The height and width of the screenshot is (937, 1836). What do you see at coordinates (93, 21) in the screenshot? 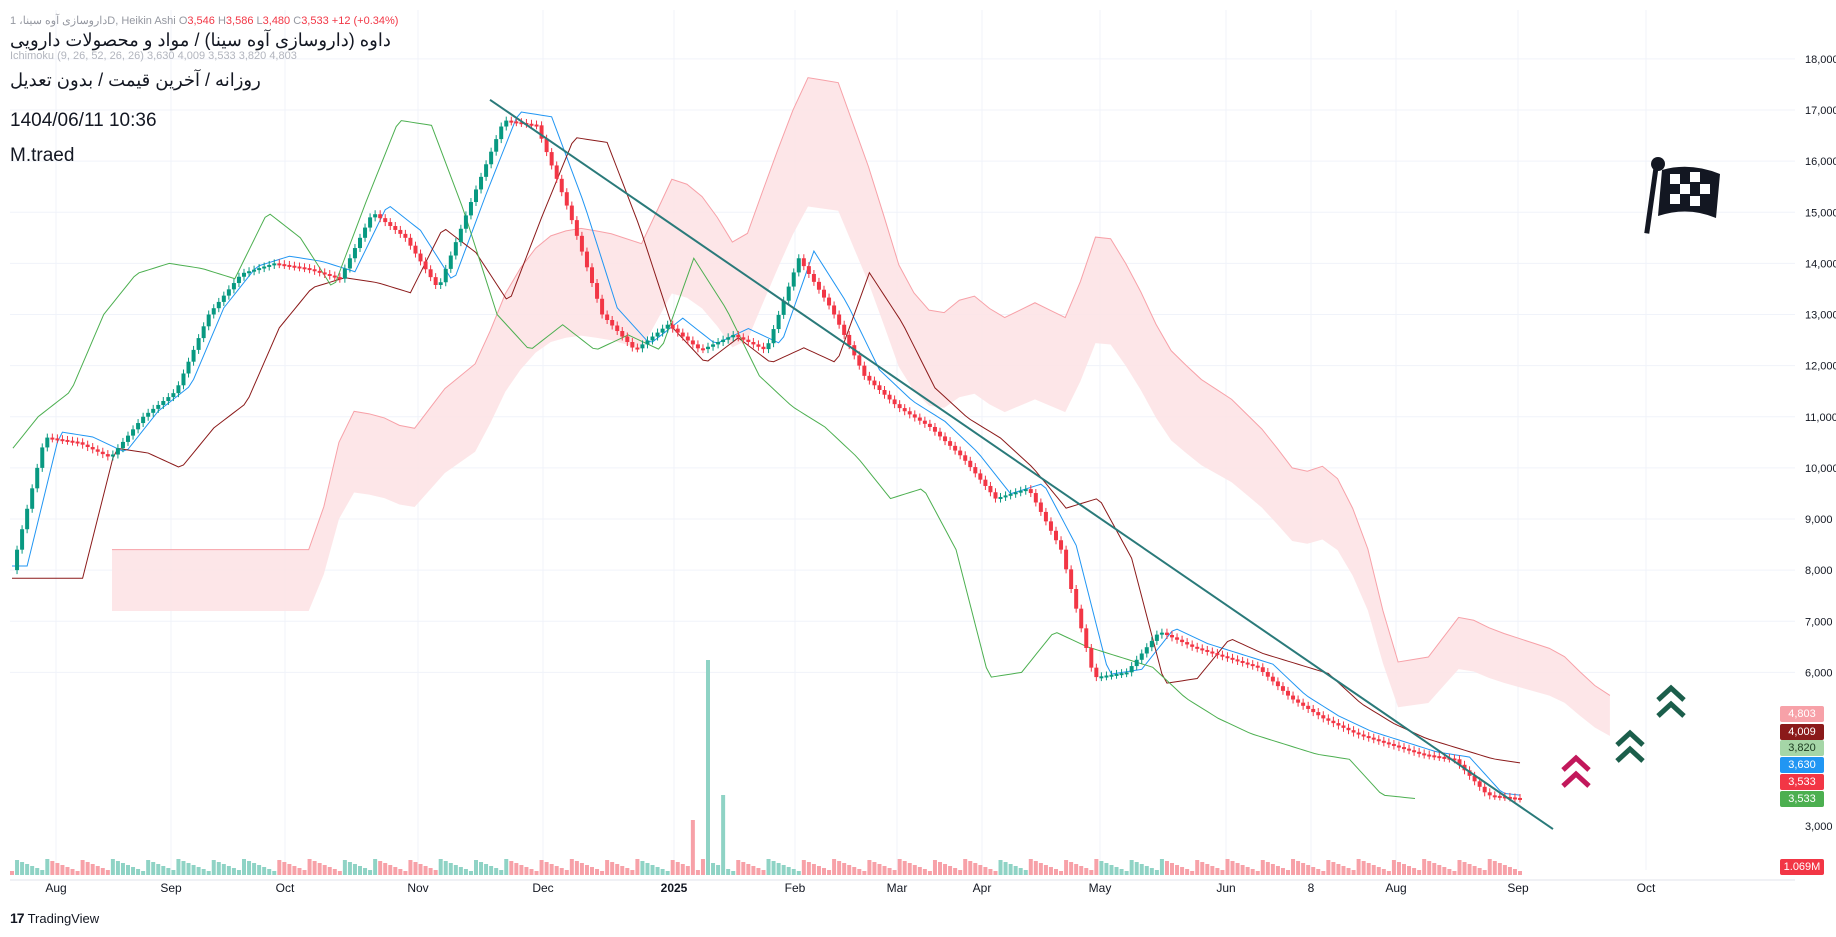
I see `symbol-line: داروسازی آوه سینا، 1D, Heikin Ashi` at bounding box center [93, 21].